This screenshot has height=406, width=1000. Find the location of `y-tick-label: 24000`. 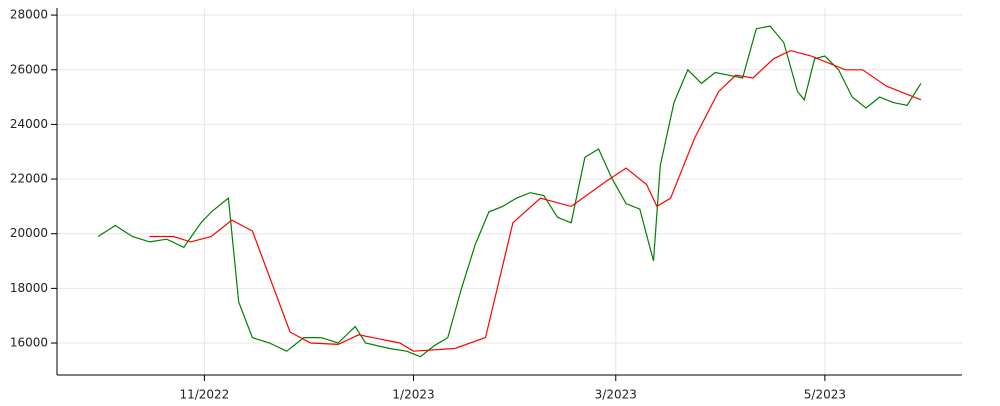

y-tick-label: 24000 is located at coordinates (29, 124).